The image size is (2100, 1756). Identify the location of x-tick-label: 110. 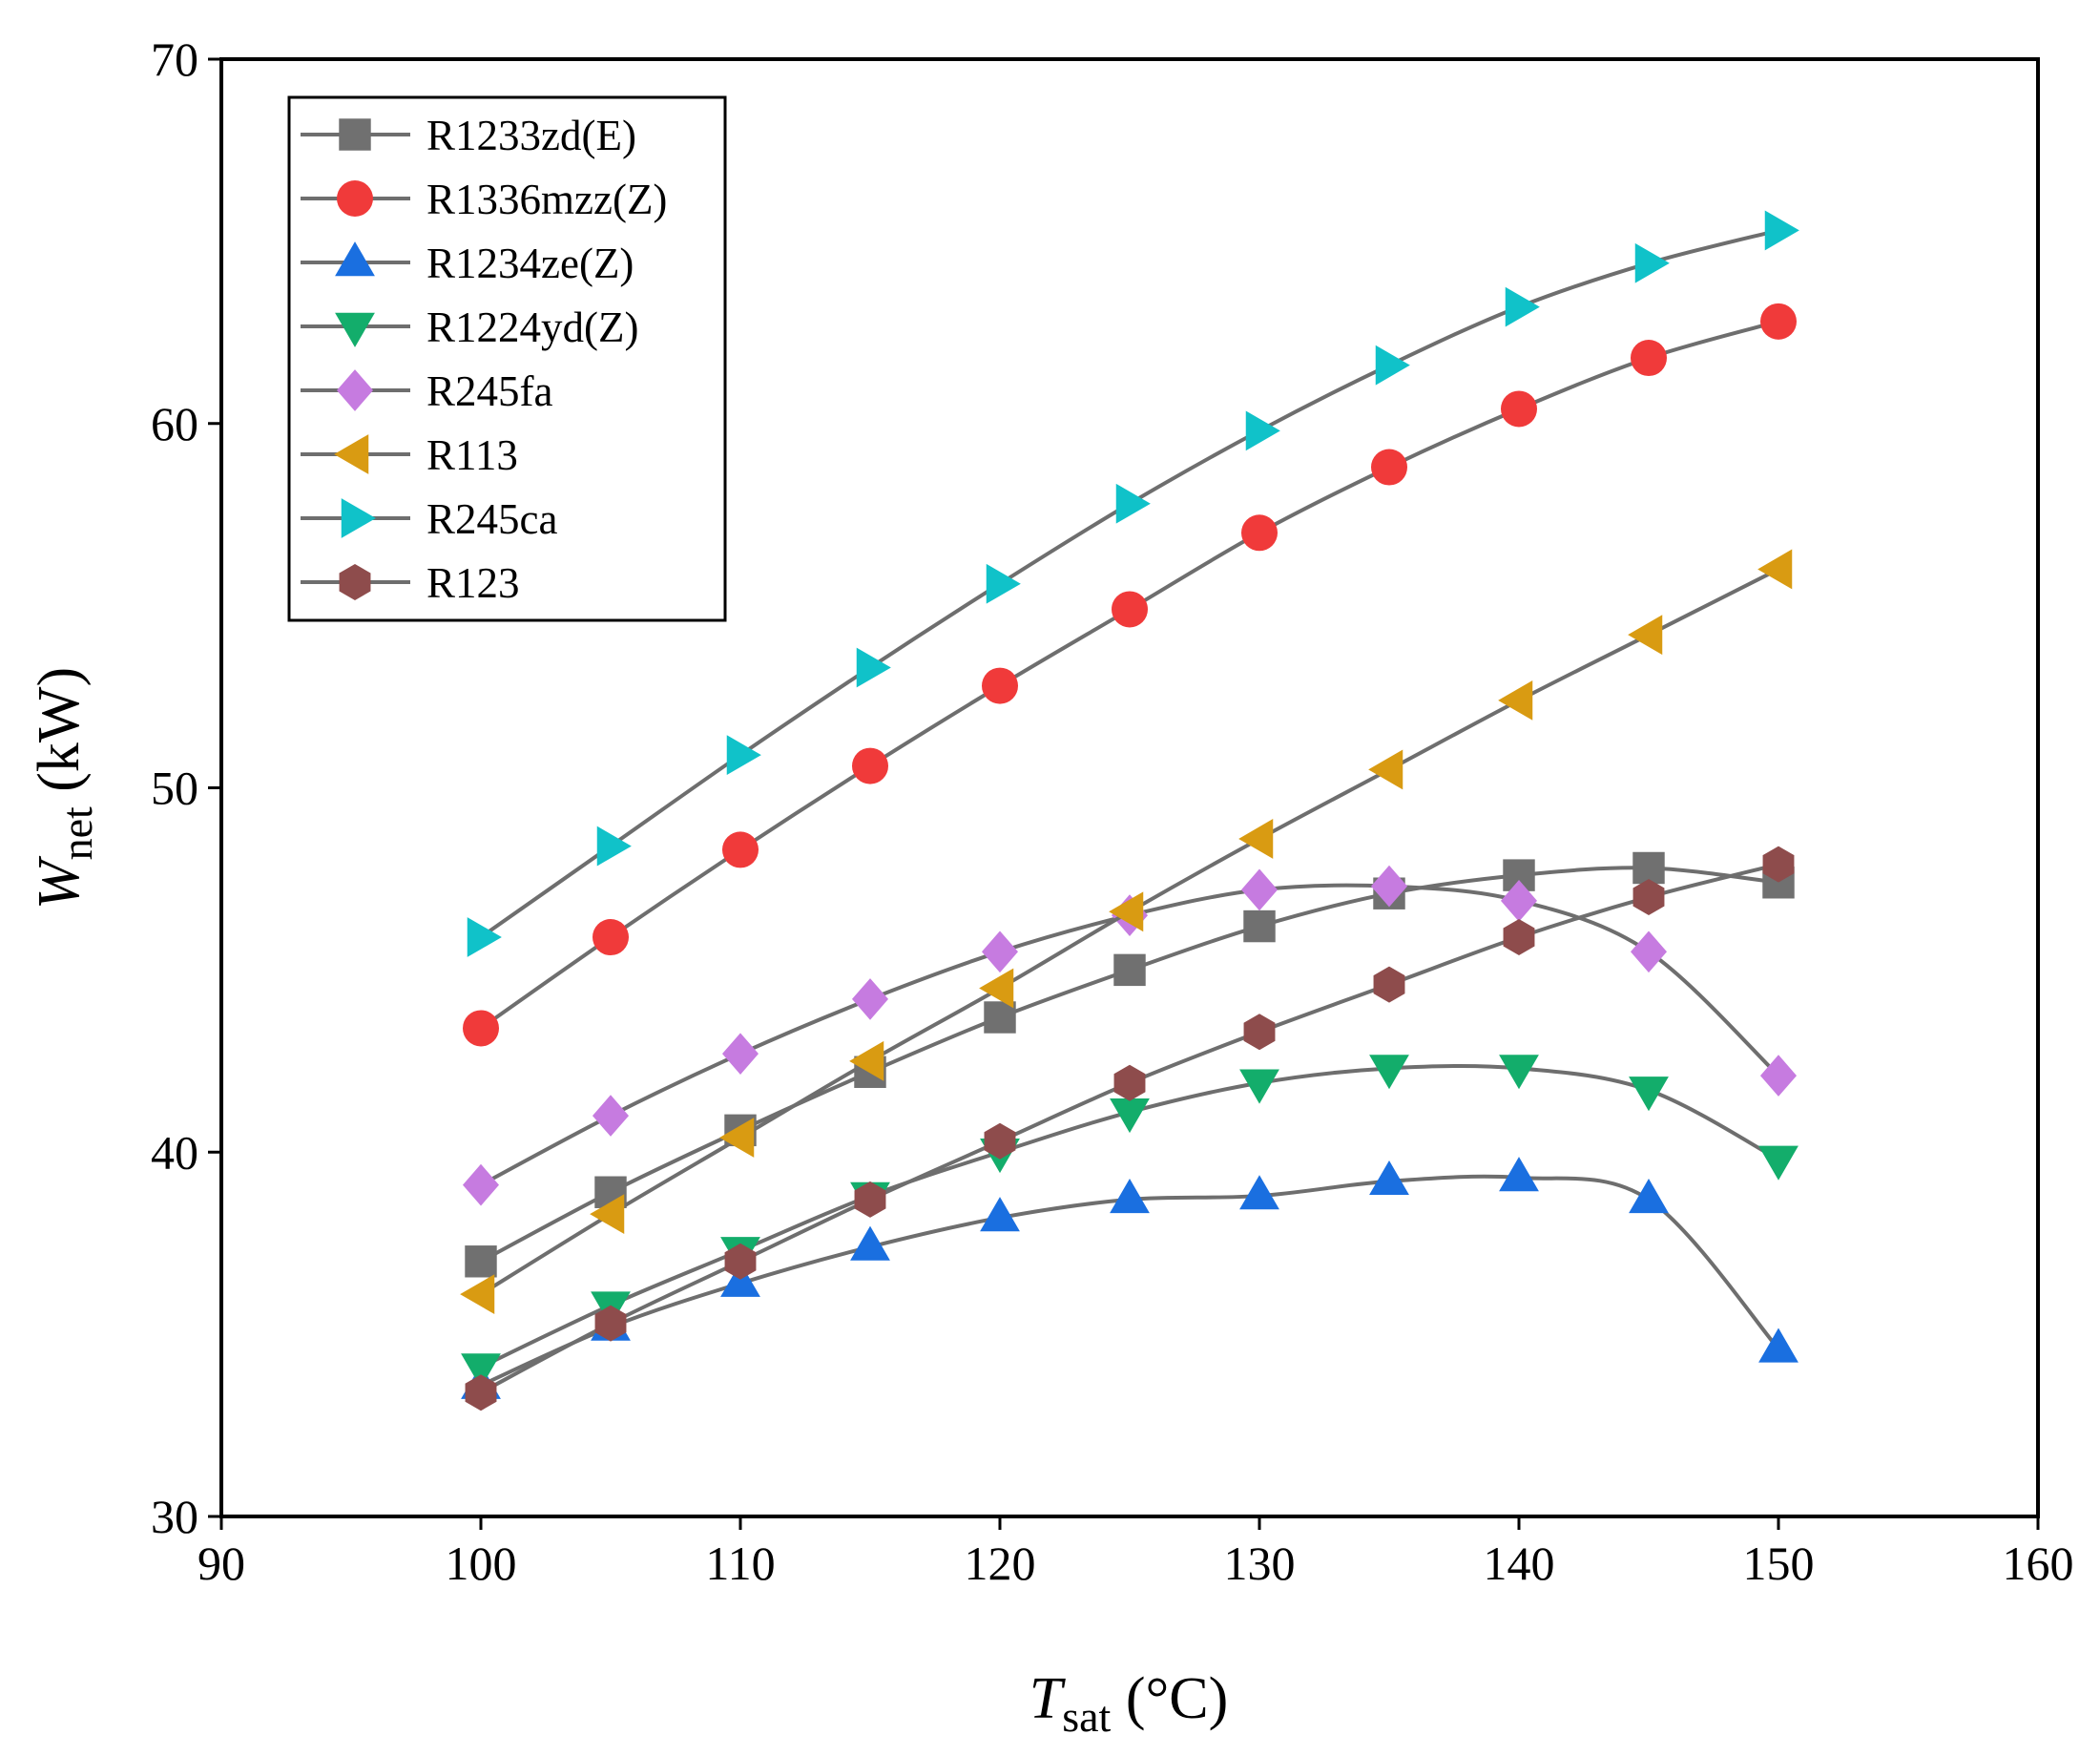
(740, 1563).